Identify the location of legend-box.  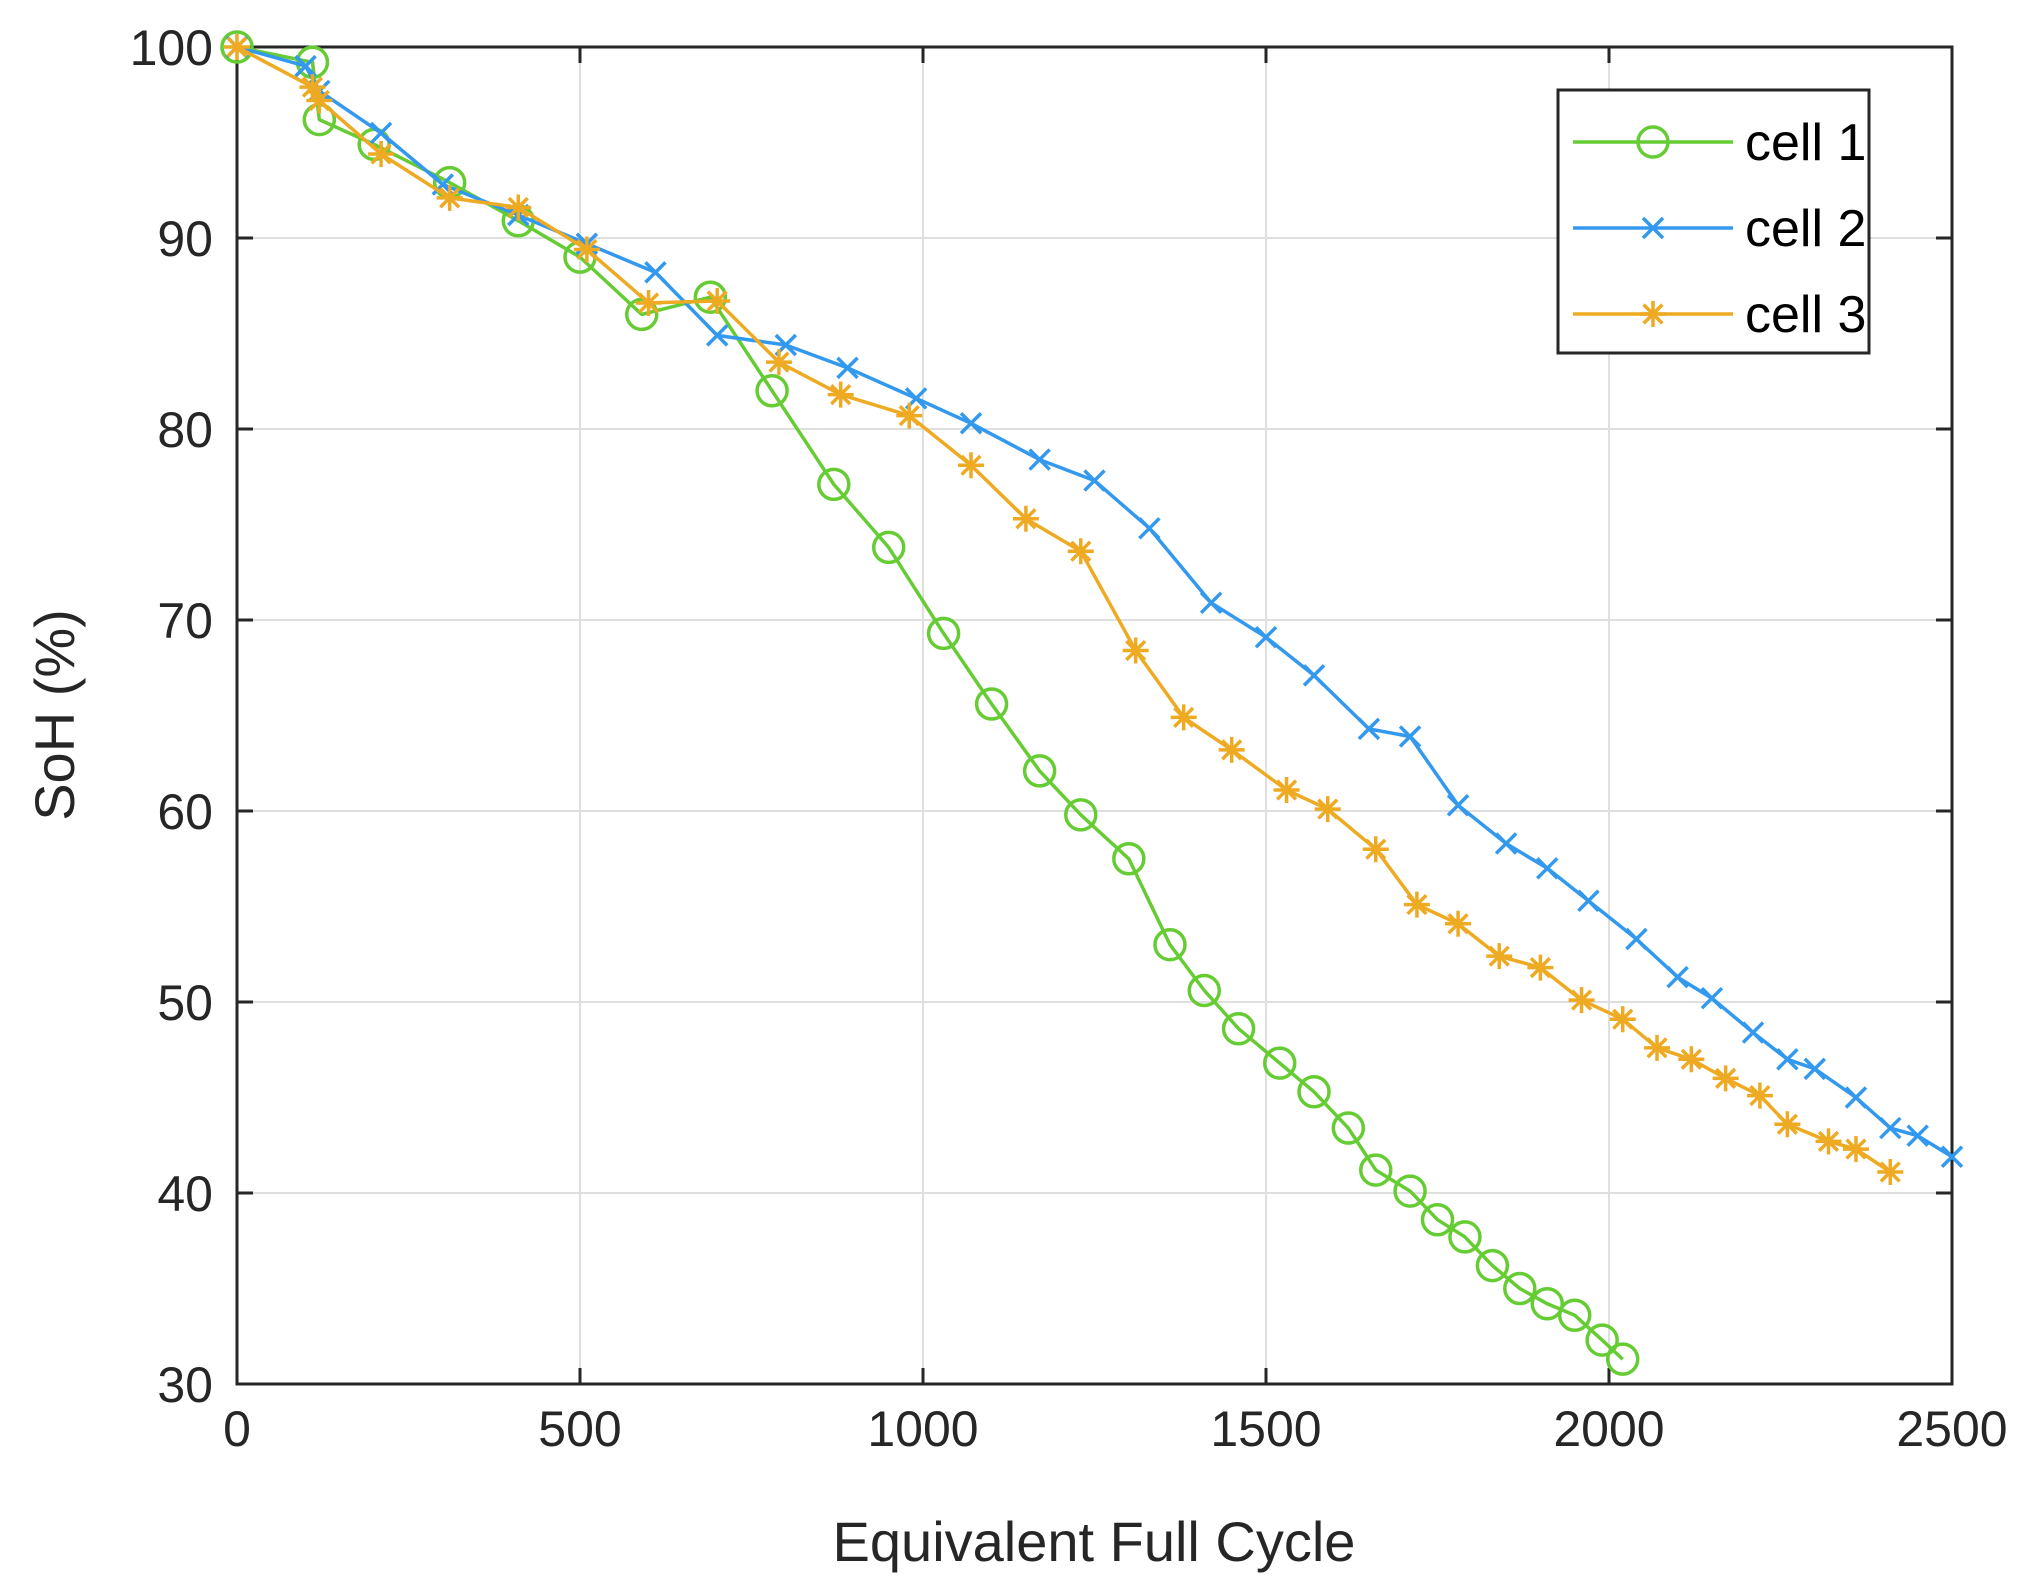
(1713, 221).